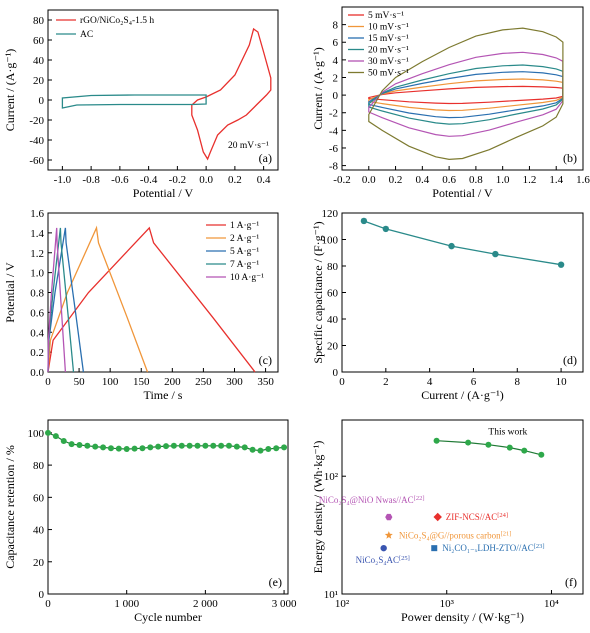 This screenshot has width=590, height=633. Describe the element at coordinates (110, 382) in the screenshot. I see `x-tick-label: 100` at that location.